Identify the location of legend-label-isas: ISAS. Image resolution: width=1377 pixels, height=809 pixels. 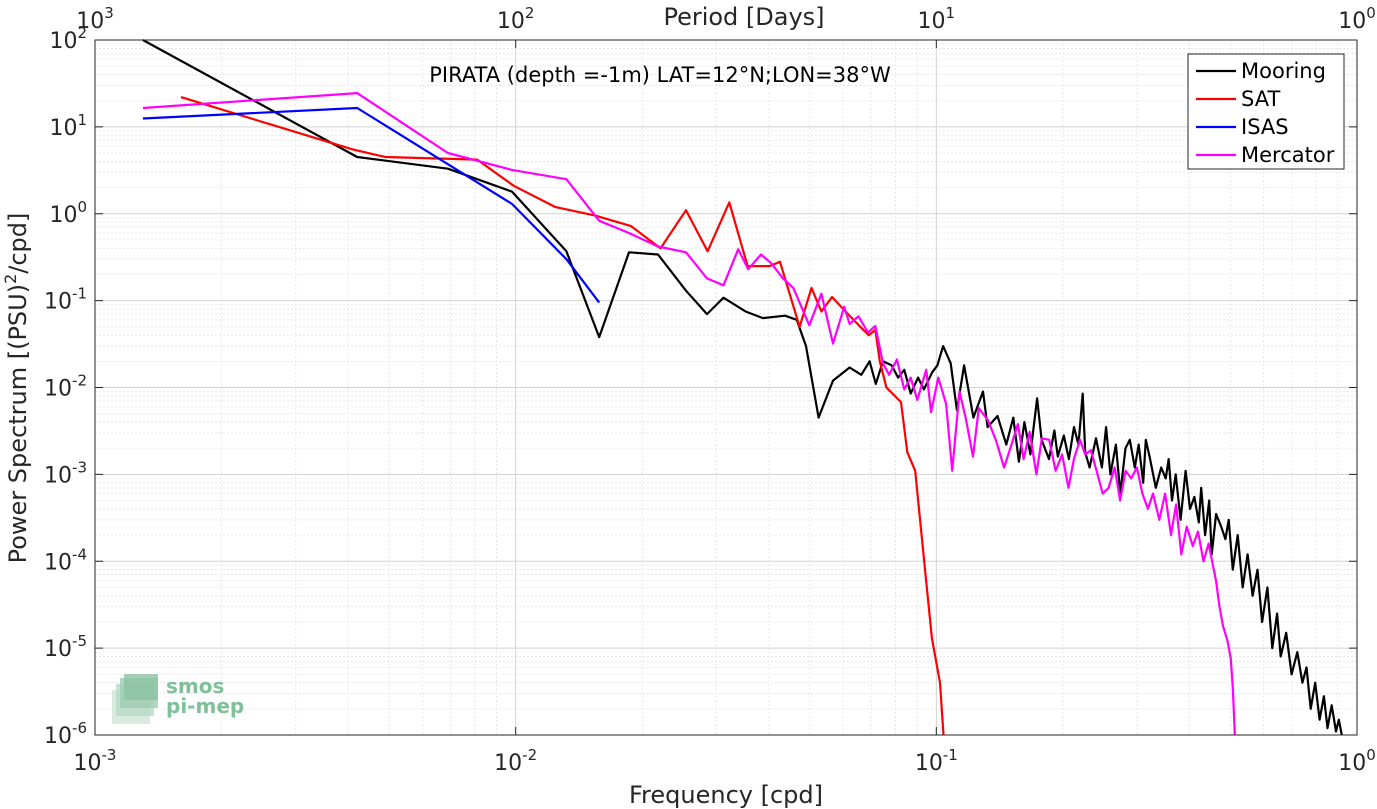
(1265, 127).